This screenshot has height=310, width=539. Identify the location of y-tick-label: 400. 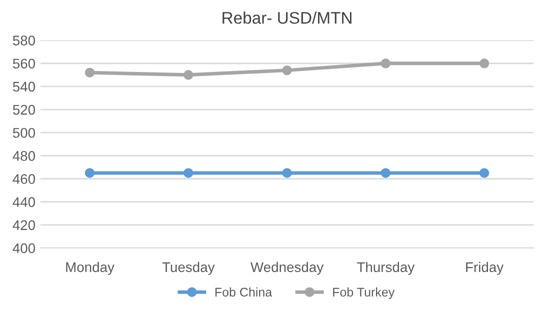
(24, 248).